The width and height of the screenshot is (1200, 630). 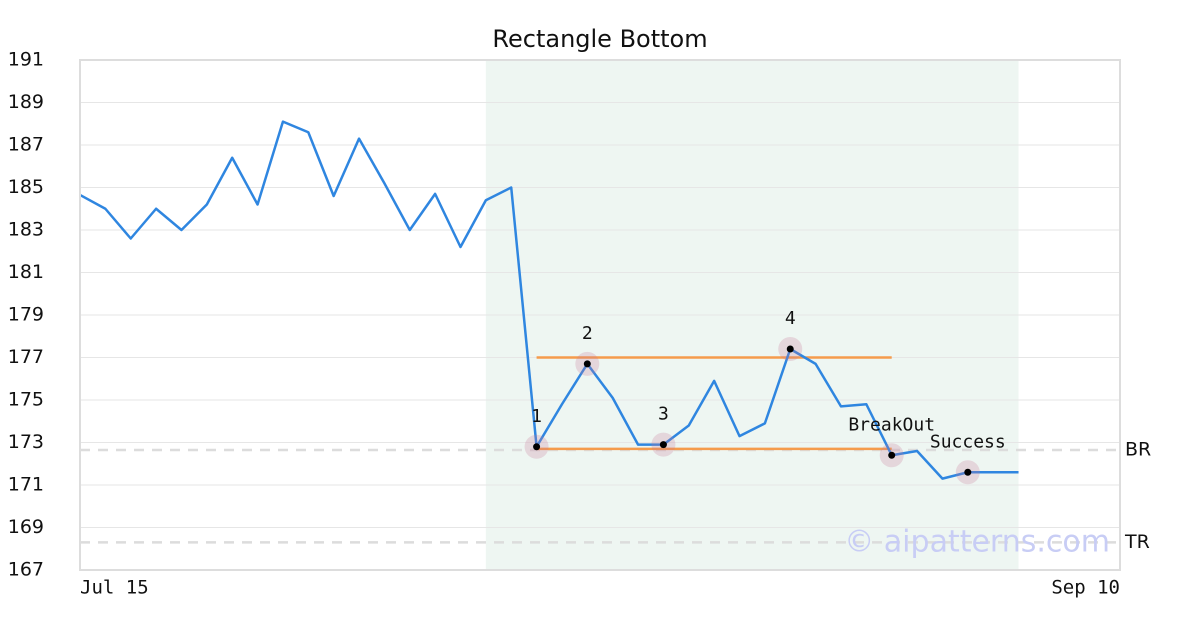 I want to click on y-tick-label: 169, so click(x=26, y=527).